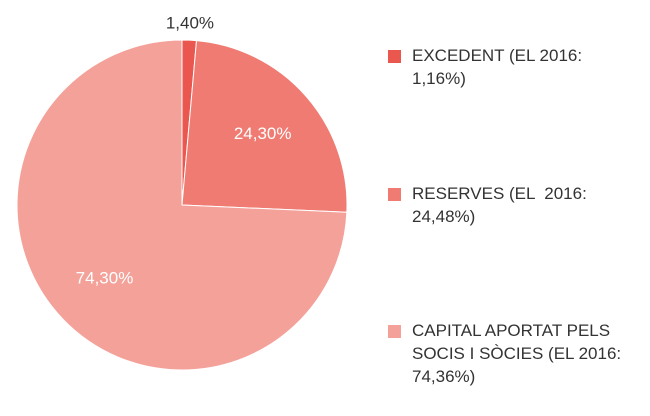 This screenshot has height=416, width=650. Describe the element at coordinates (190, 23) in the screenshot. I see `data-label: 1,40%` at that location.